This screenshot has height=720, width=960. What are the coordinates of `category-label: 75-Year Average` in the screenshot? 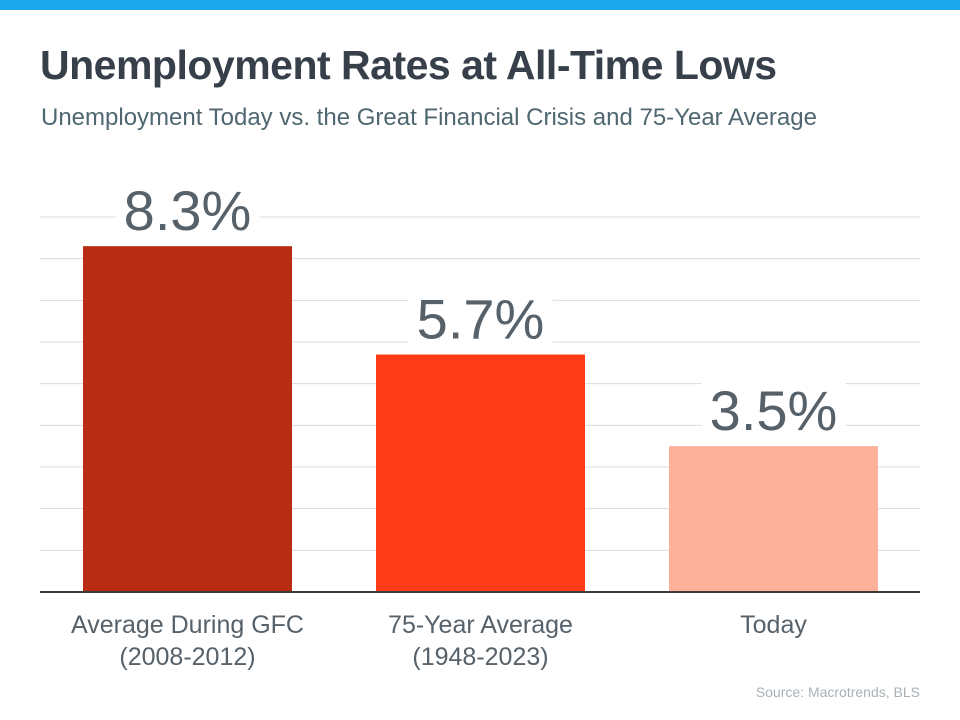 It's located at (480, 625).